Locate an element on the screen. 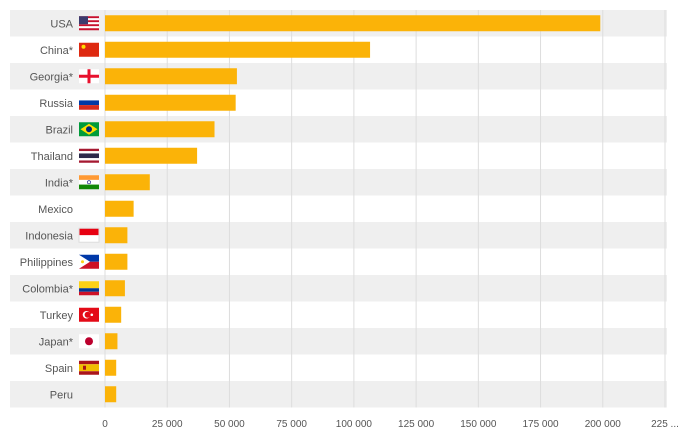 The width and height of the screenshot is (700, 433). india-flag-icon is located at coordinates (89, 182).